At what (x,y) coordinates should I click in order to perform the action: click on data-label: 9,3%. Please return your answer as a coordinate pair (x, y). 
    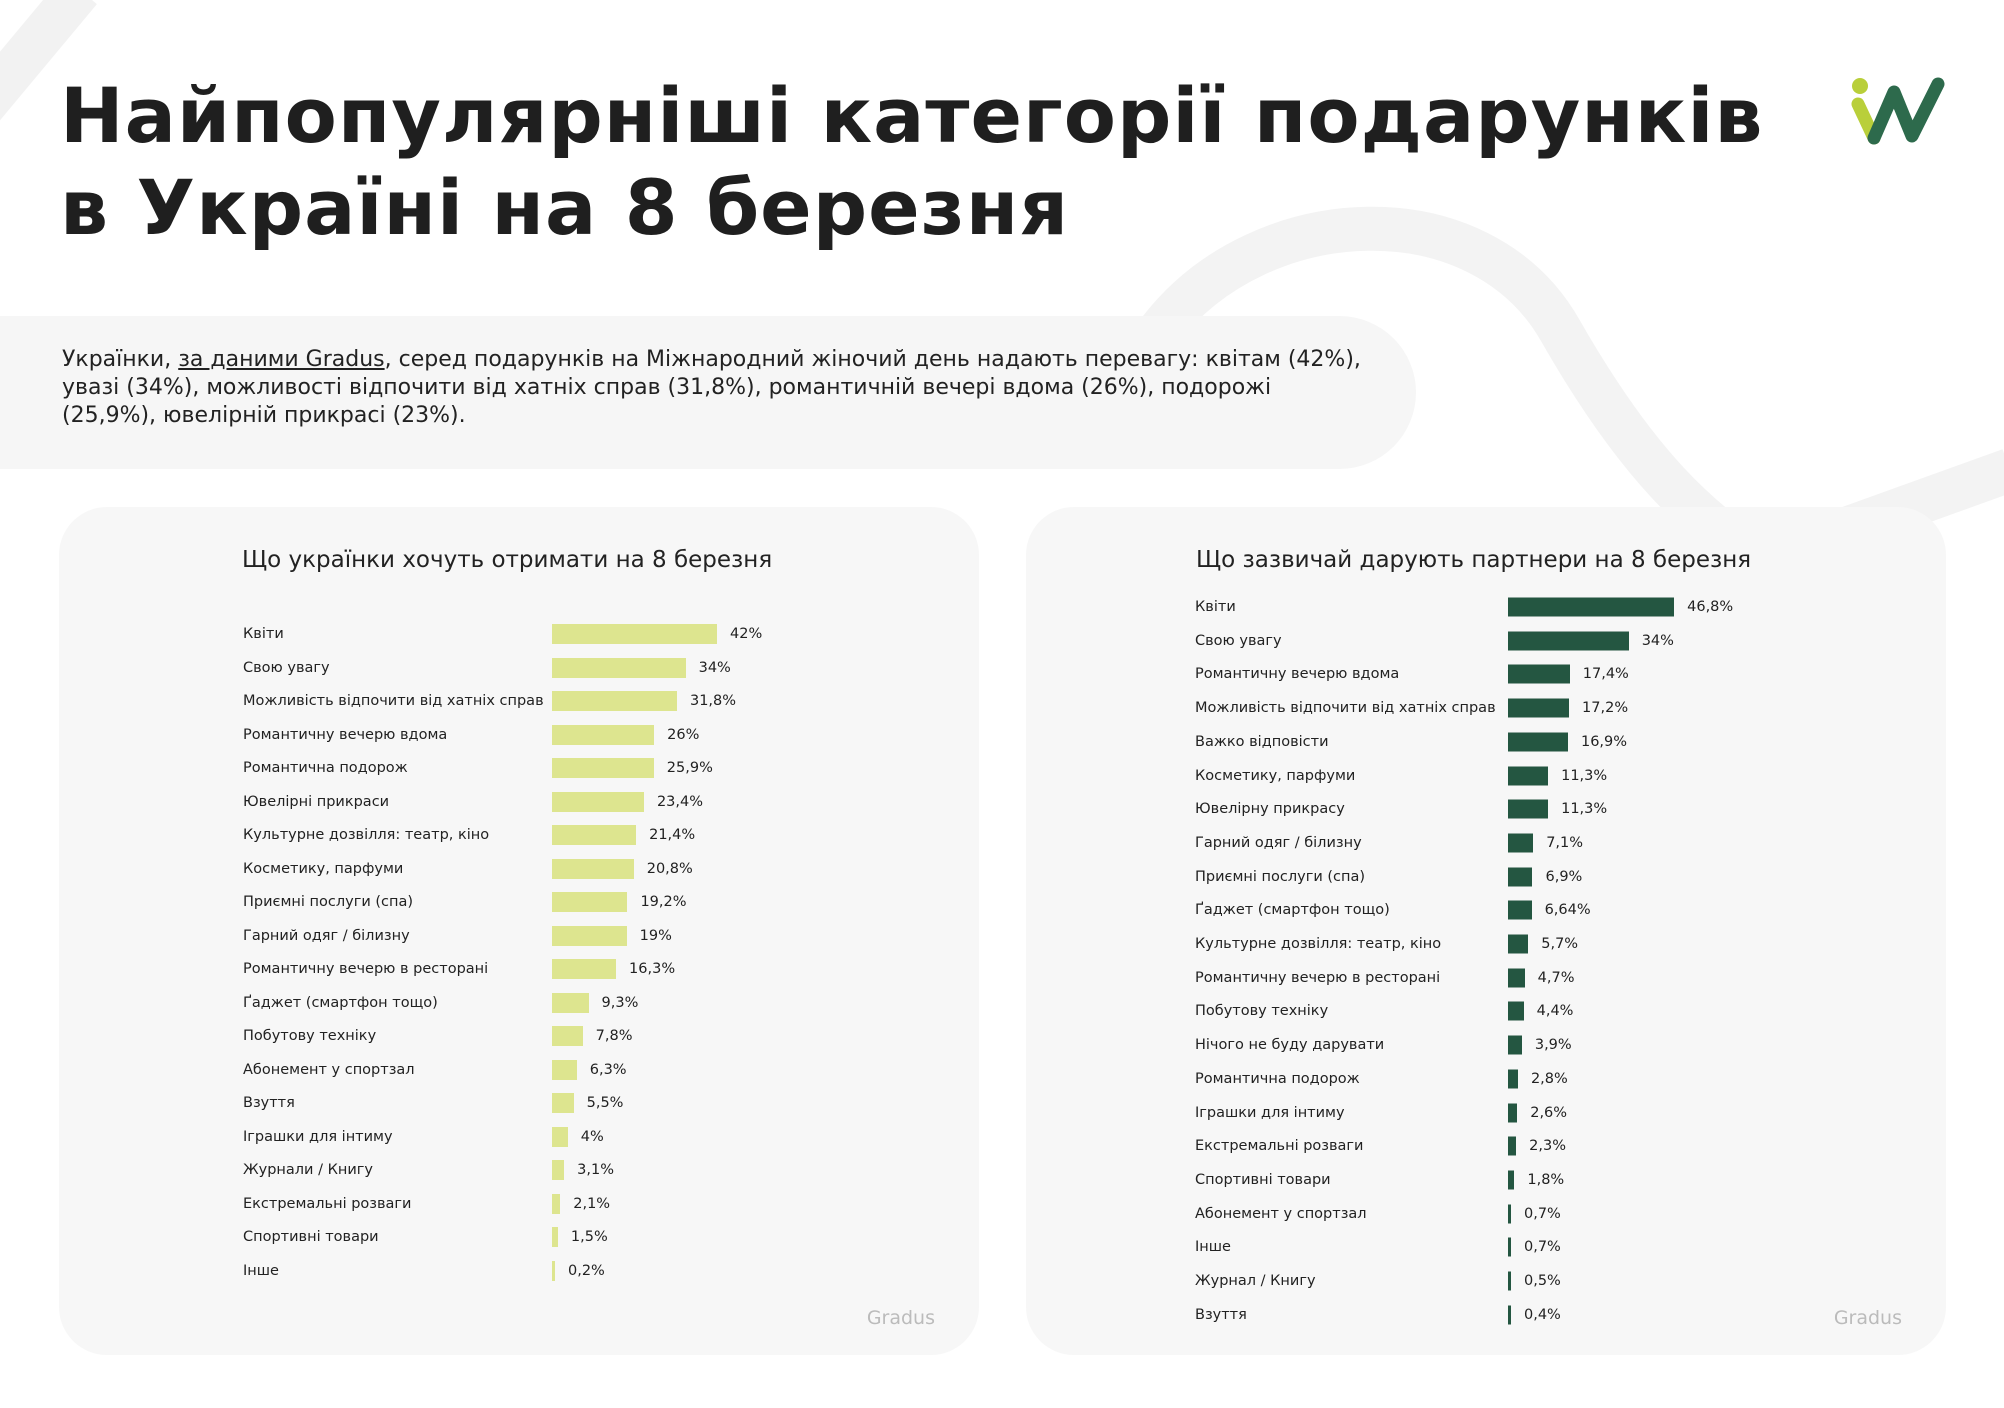
    Looking at the image, I should click on (620, 1002).